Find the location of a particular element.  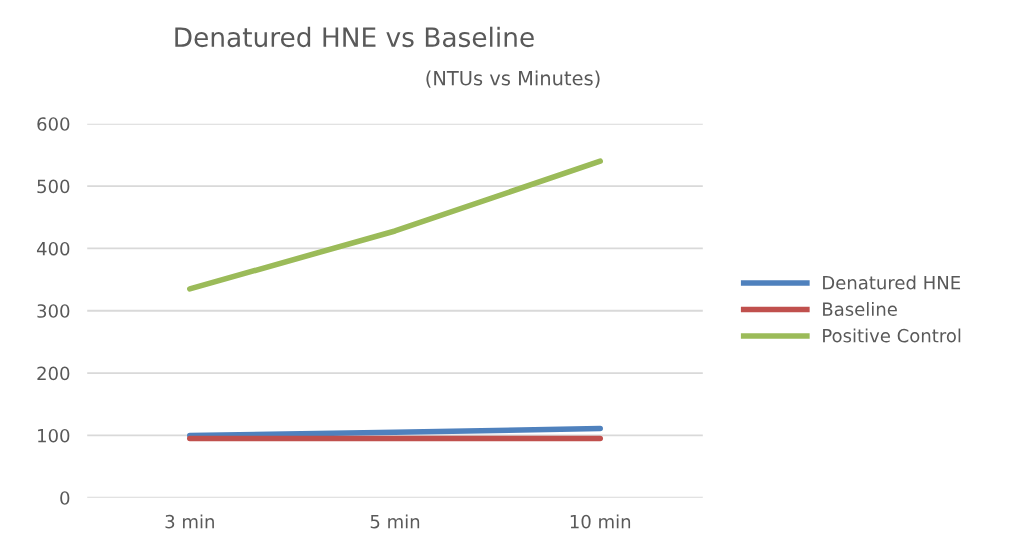

y-tick-label: 0 is located at coordinates (65, 498).